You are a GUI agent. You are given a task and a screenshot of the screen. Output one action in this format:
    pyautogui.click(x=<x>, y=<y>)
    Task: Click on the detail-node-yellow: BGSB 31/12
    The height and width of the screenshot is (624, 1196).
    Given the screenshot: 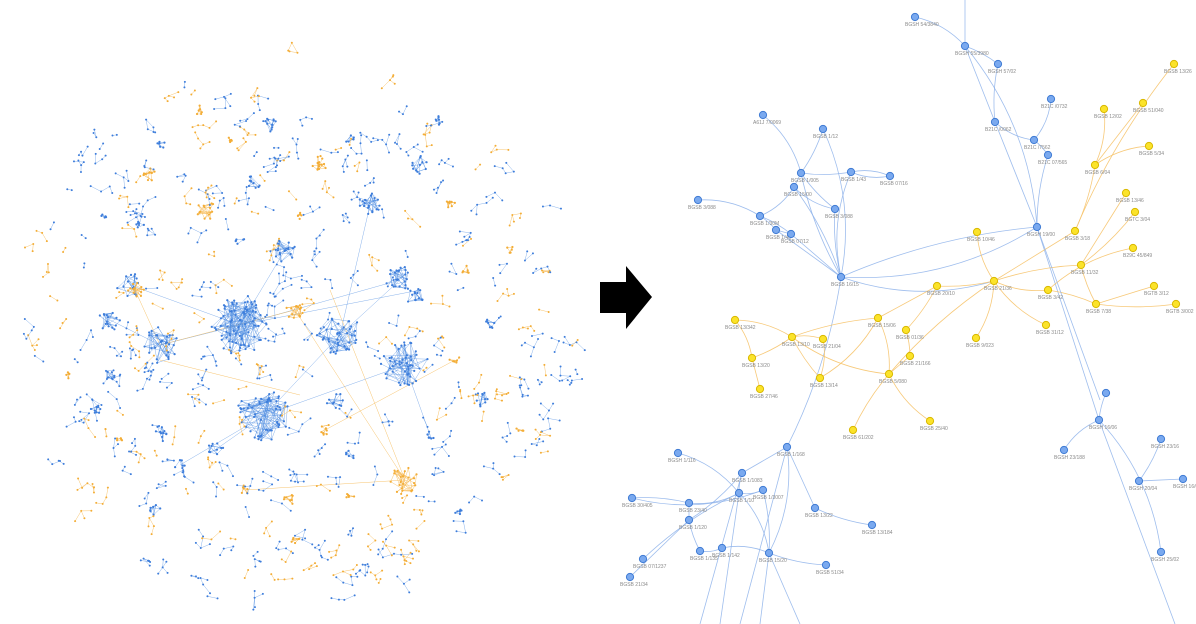 What is the action you would take?
    pyautogui.click(x=1050, y=328)
    